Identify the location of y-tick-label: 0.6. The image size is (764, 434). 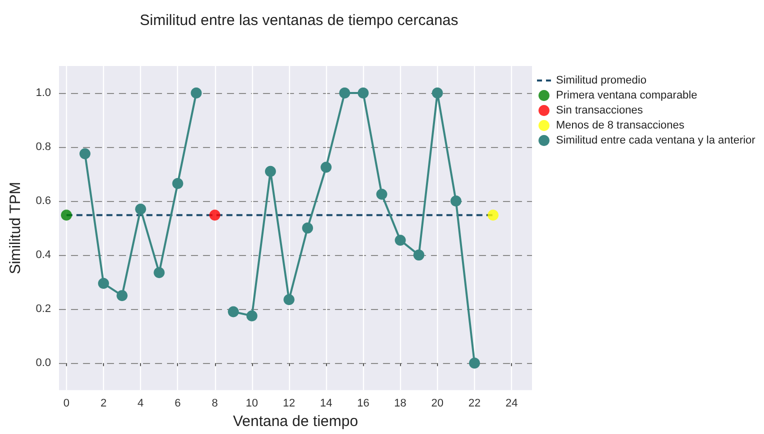
(43, 201).